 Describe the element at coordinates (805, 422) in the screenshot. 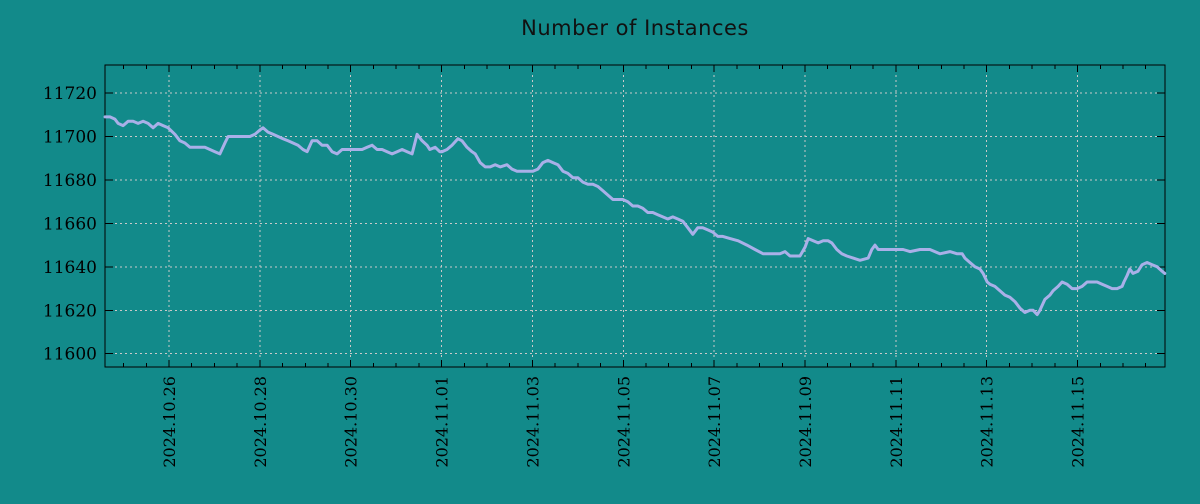

I see `x-tick-label: 2024.11.09` at that location.